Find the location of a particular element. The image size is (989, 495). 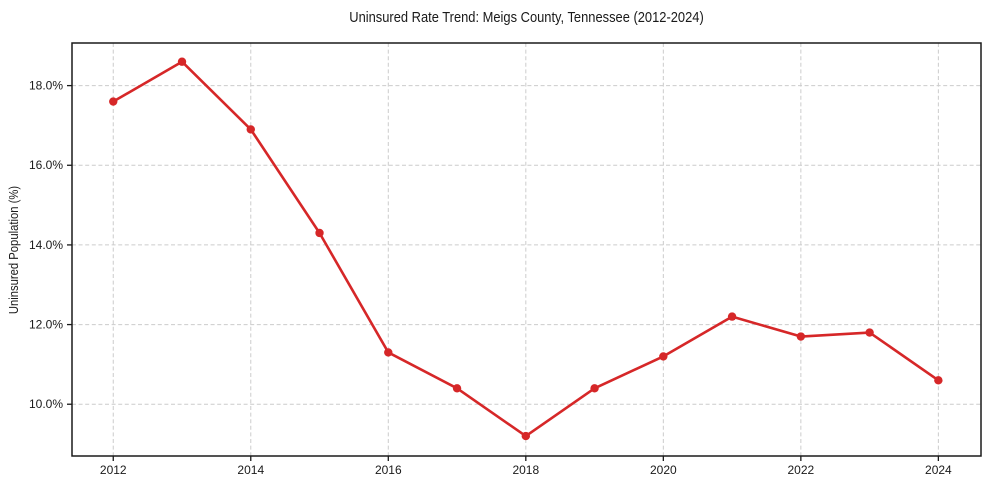

y-tick-label: 18.0% is located at coordinates (46, 86).